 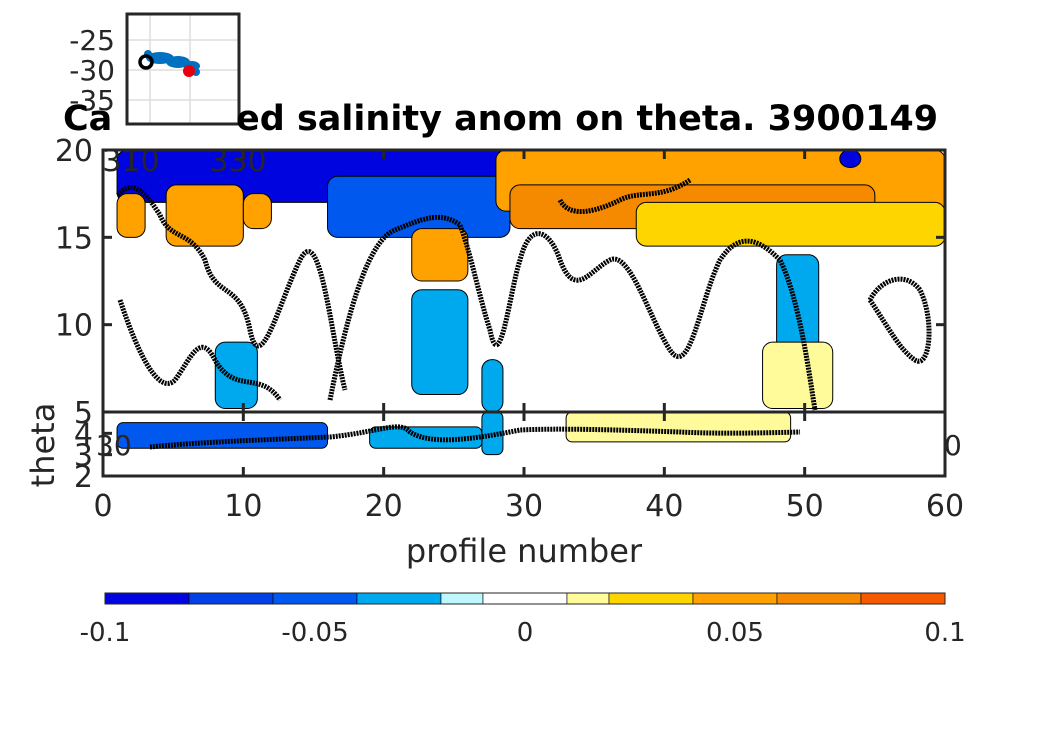 I want to click on y-tick-label: 5, so click(x=83, y=413).